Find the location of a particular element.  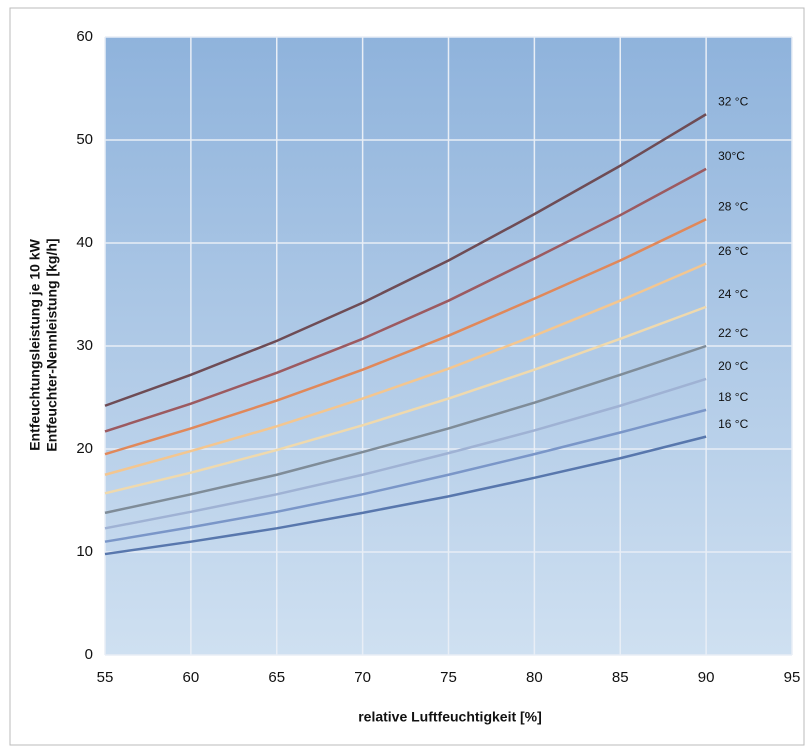

x-tick-label: 55 is located at coordinates (105, 677).